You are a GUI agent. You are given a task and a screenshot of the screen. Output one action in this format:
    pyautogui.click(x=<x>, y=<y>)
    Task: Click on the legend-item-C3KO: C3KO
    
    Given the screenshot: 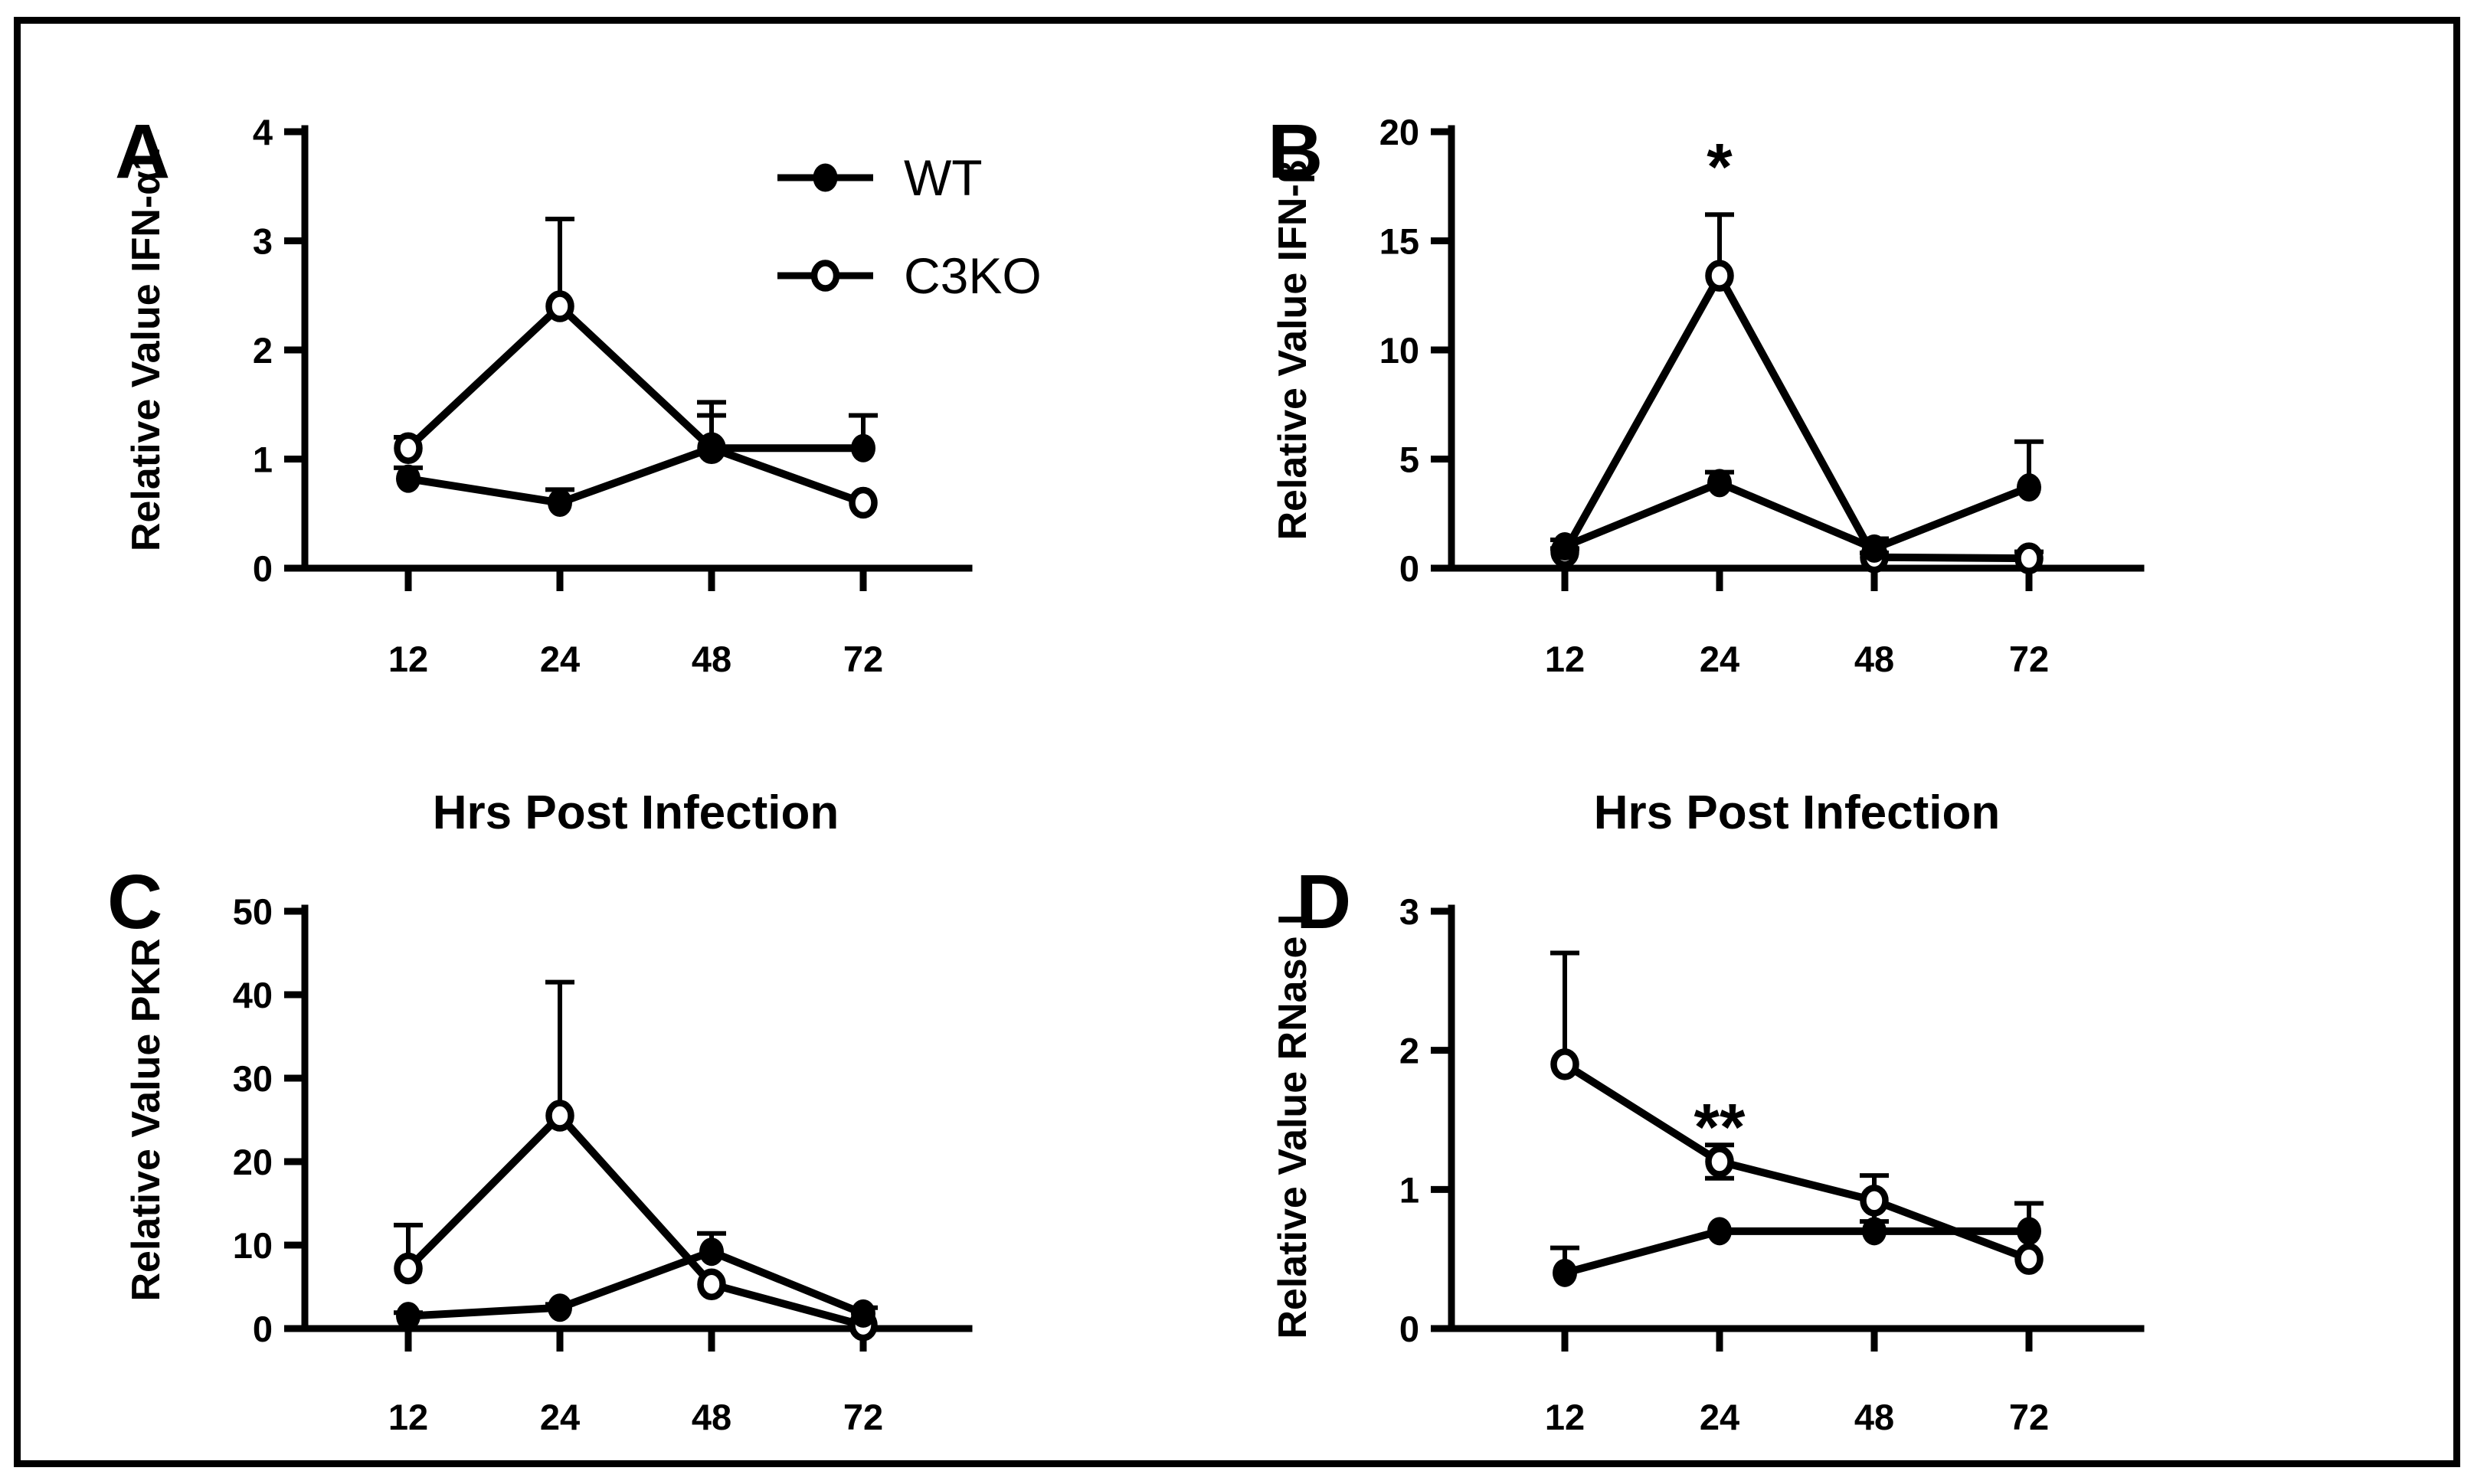 What is the action you would take?
    pyautogui.click(x=909, y=275)
    